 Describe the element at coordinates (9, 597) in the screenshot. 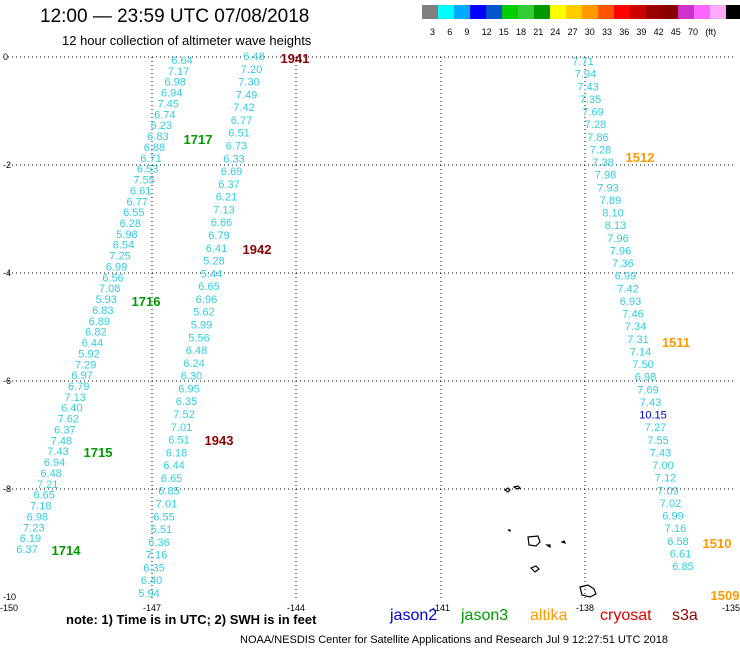

I see `y-tick-label: -10` at that location.